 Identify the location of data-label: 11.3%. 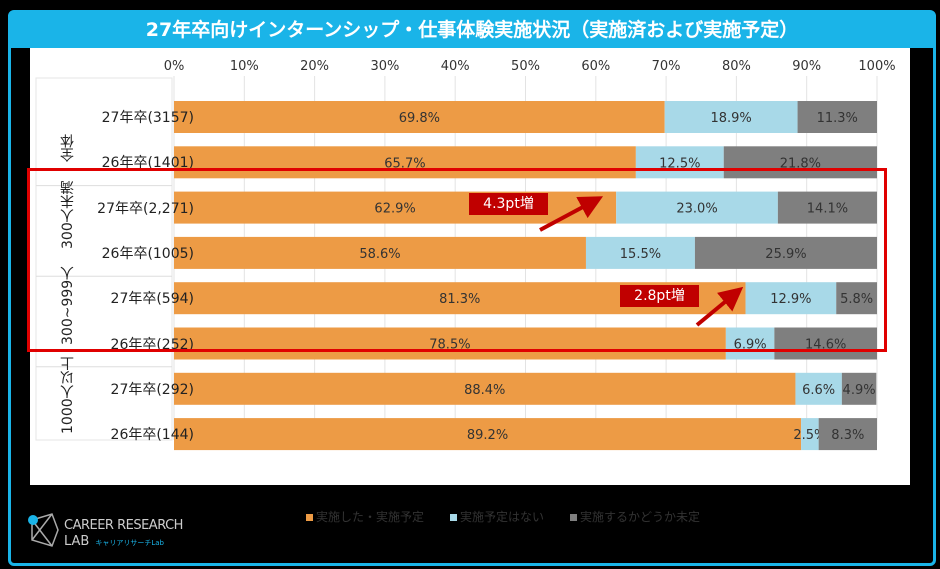
(837, 118).